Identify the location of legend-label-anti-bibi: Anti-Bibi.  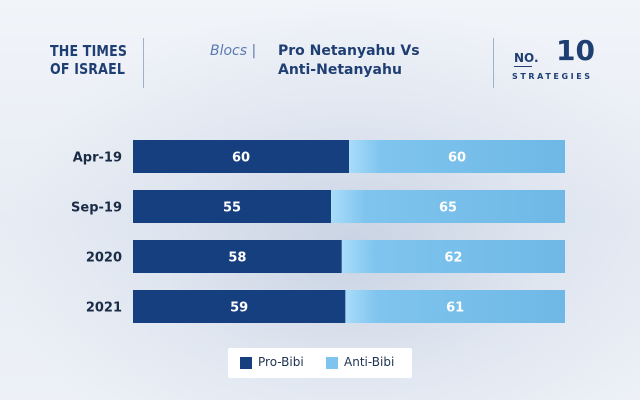
(369, 362).